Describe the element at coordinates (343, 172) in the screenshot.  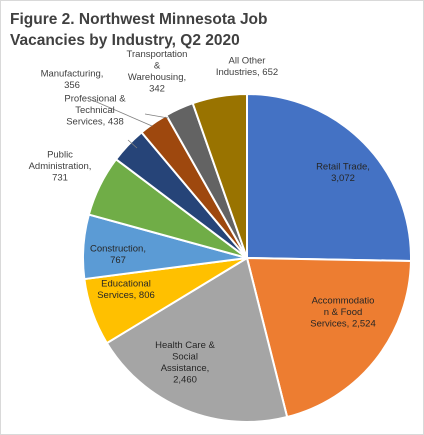
I see `data-label-retail-trade: Retail Trade, 3,072` at that location.